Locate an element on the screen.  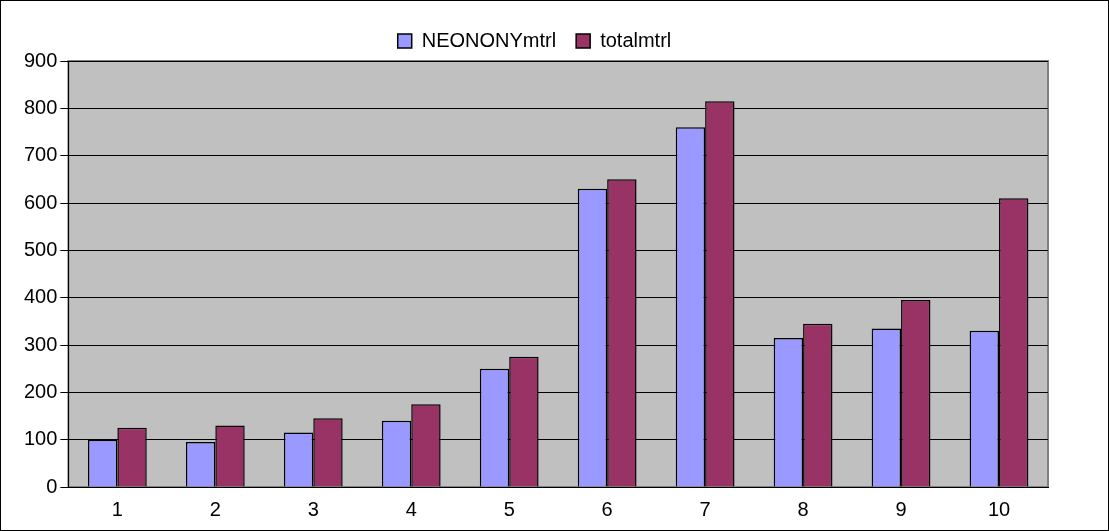
y-tick-label: 800 is located at coordinates (40, 106).